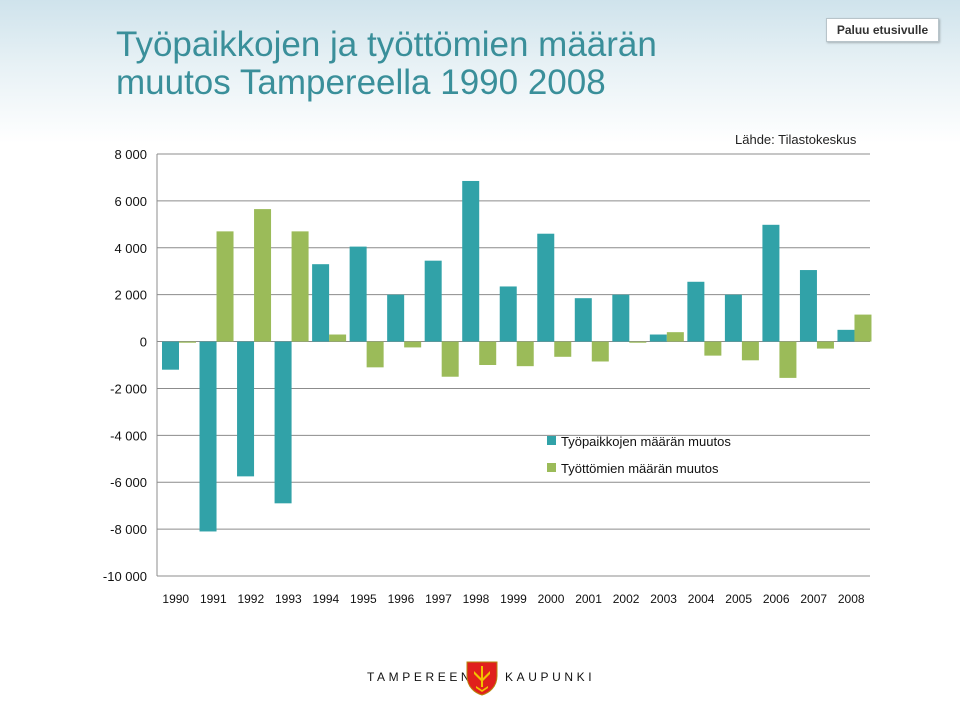  What do you see at coordinates (363, 599) in the screenshot?
I see `x-tick-label: 1995` at bounding box center [363, 599].